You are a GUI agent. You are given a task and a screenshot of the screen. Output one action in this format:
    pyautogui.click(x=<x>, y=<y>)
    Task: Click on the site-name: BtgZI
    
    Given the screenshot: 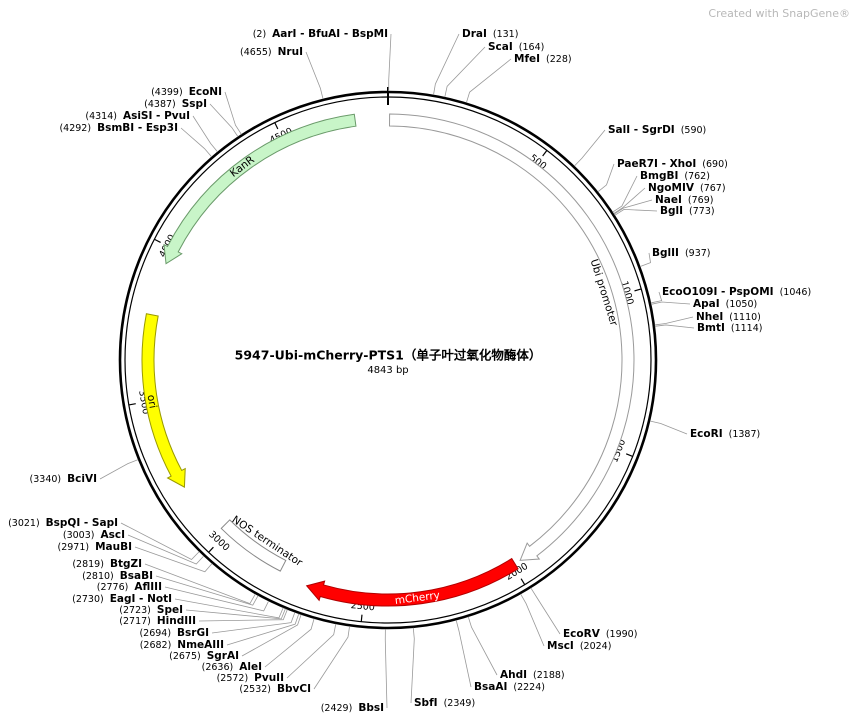 What is the action you would take?
    pyautogui.click(x=126, y=564)
    